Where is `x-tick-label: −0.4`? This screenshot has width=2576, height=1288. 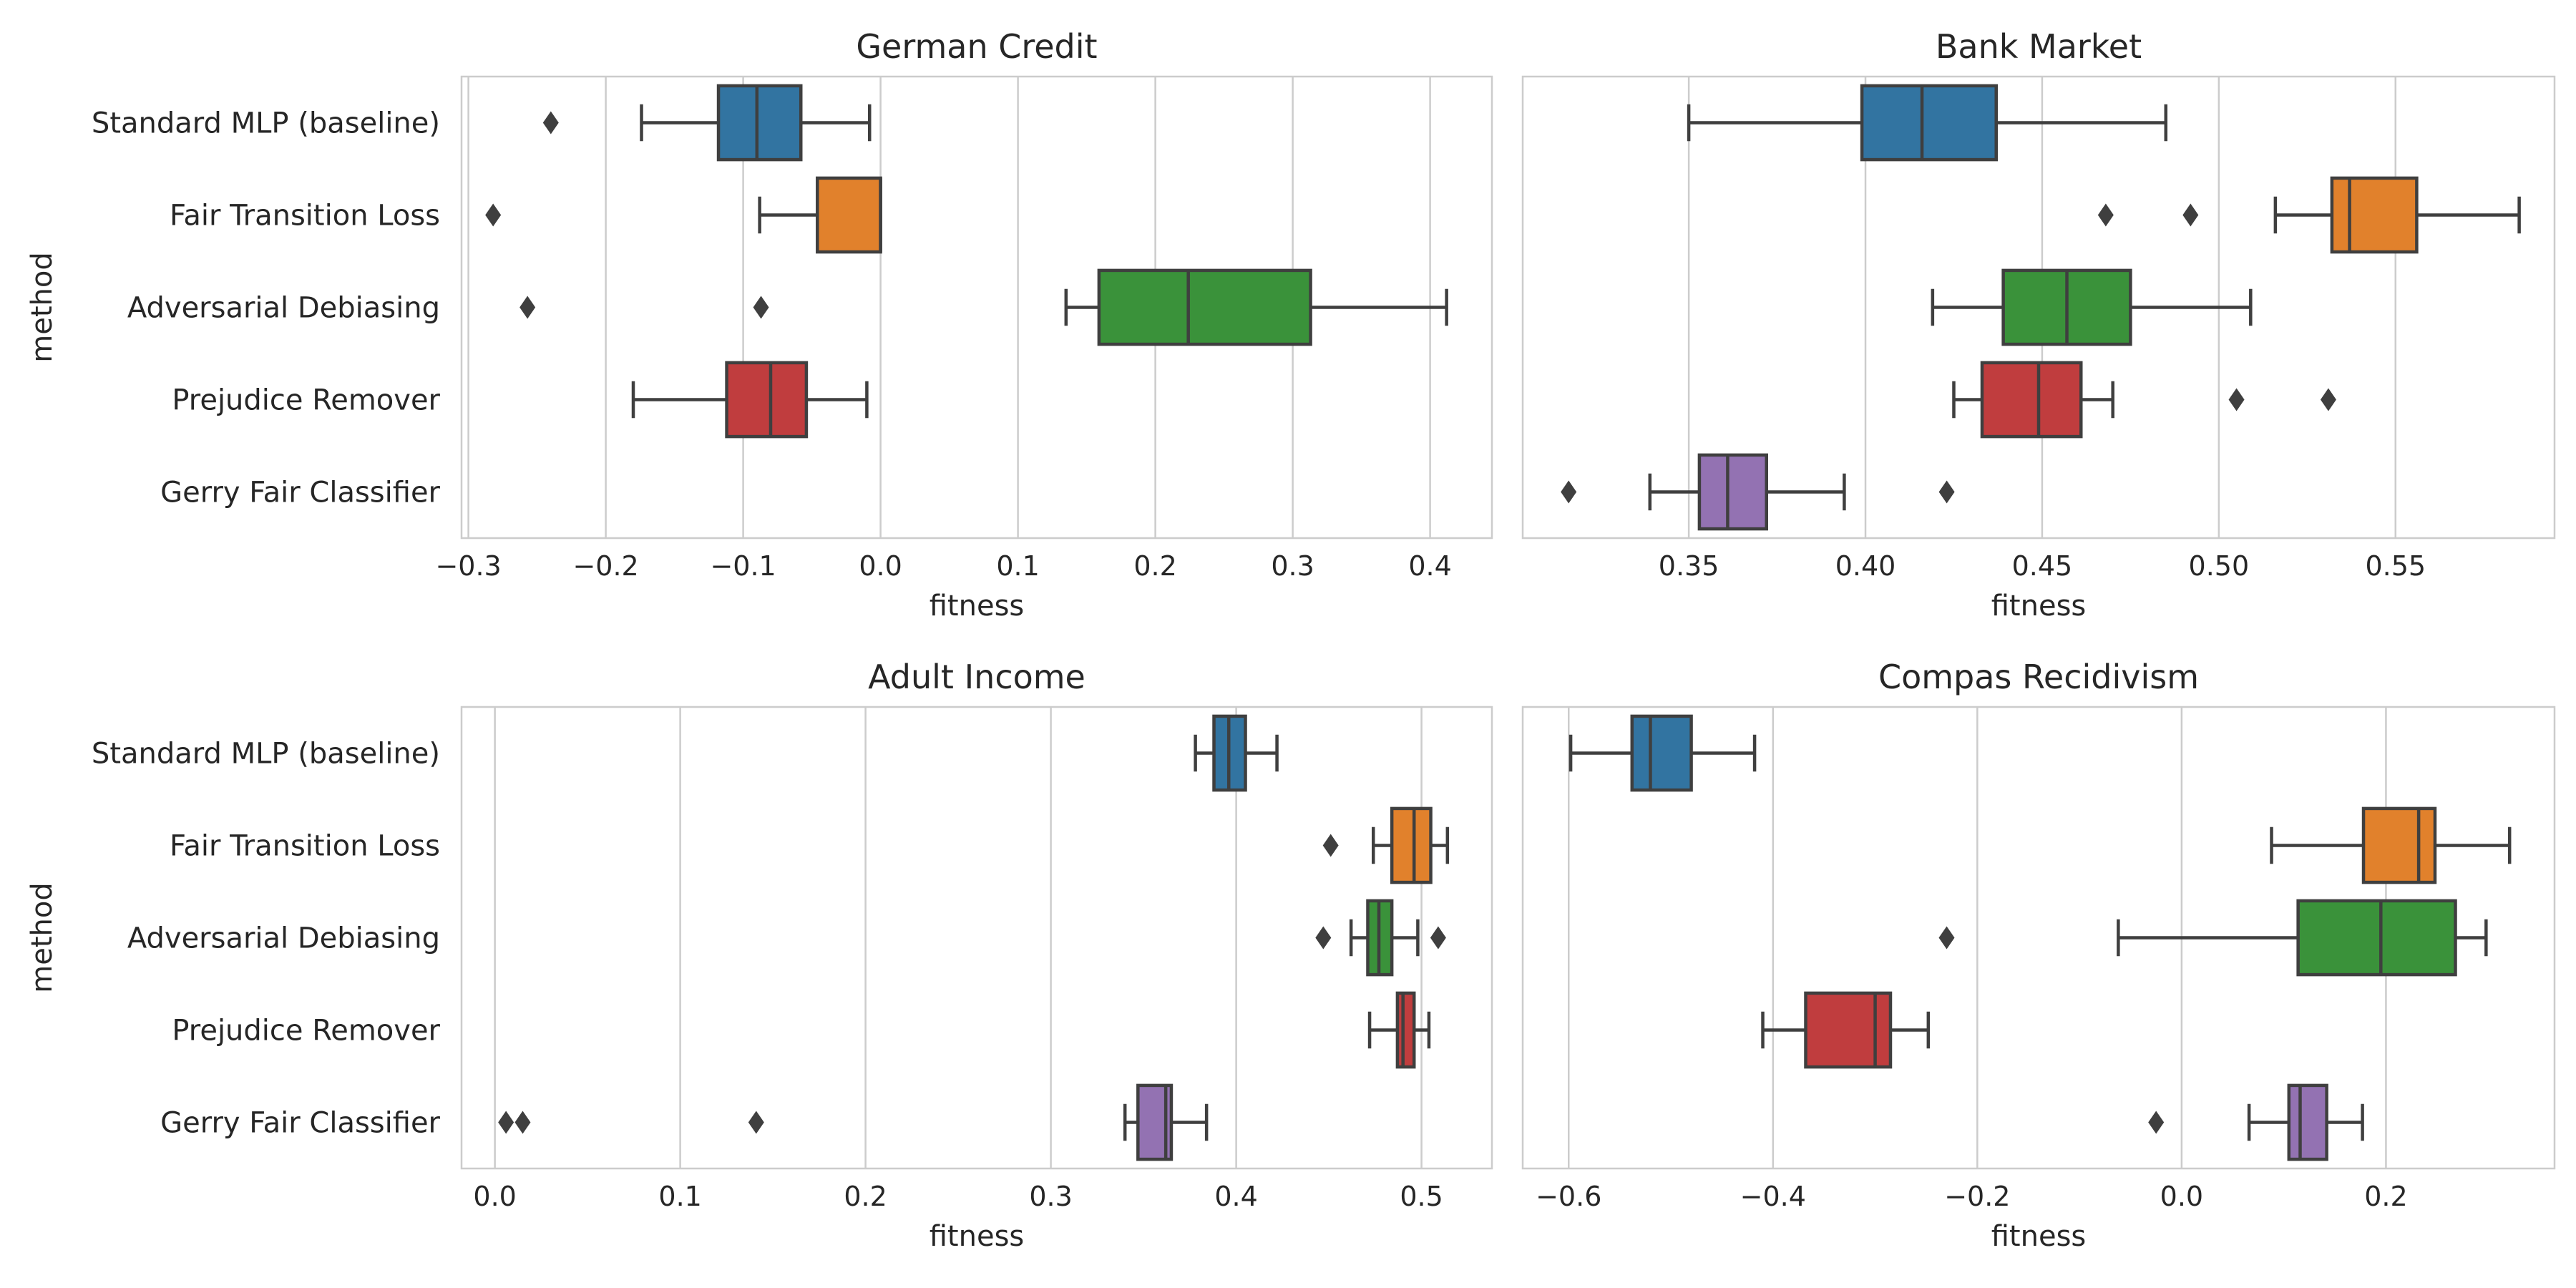 x-tick-label: −0.4 is located at coordinates (1773, 1196).